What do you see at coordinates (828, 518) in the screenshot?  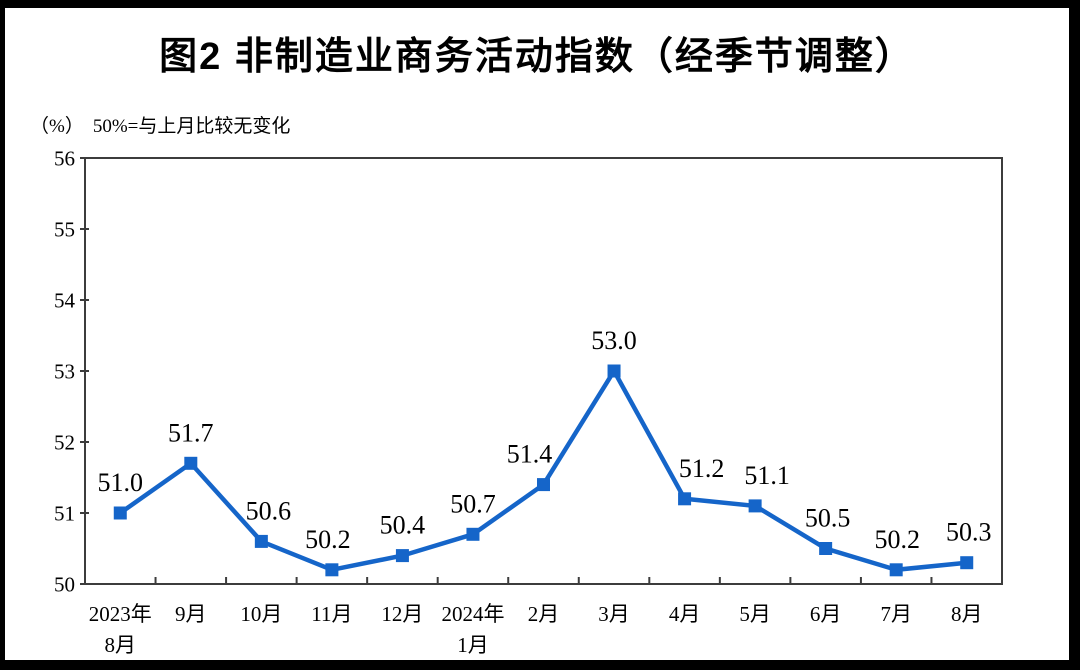 I see `data-point-label: 50.5` at bounding box center [828, 518].